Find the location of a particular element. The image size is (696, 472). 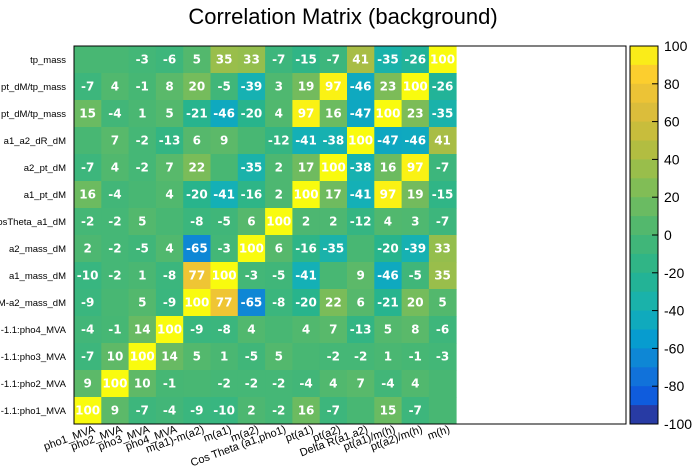

y-axis-label: -1.1:pho4_MVA is located at coordinates (34, 330).